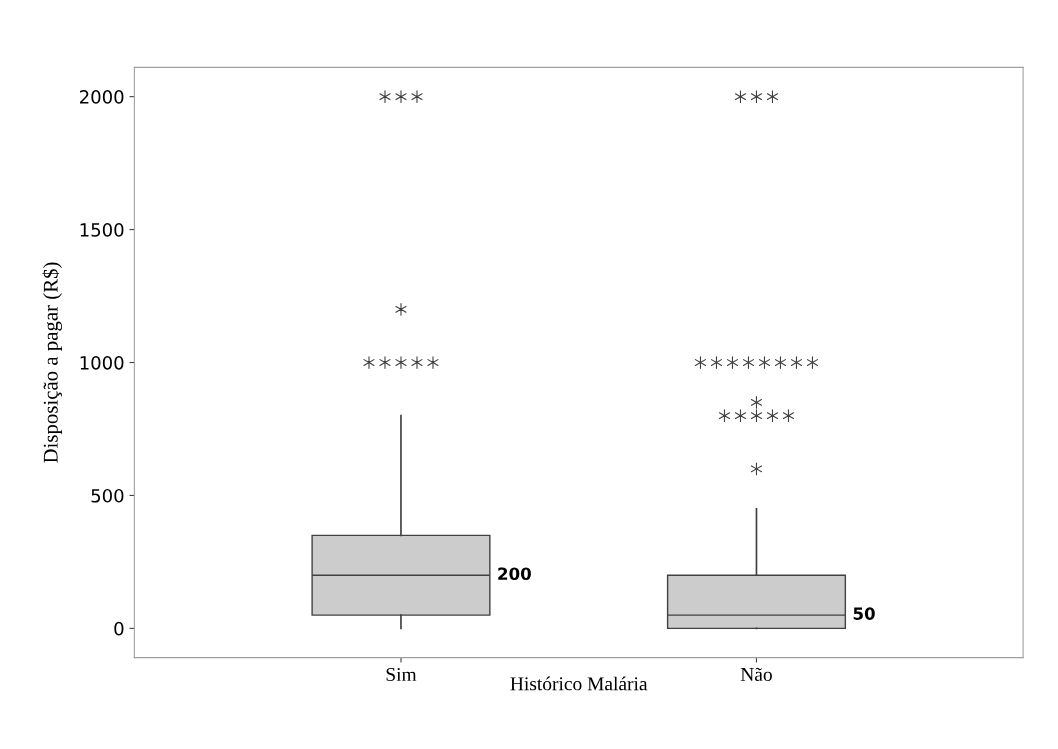 The height and width of the screenshot is (749, 1058). Describe the element at coordinates (102, 230) in the screenshot. I see `y-tick-label: 1500` at that location.